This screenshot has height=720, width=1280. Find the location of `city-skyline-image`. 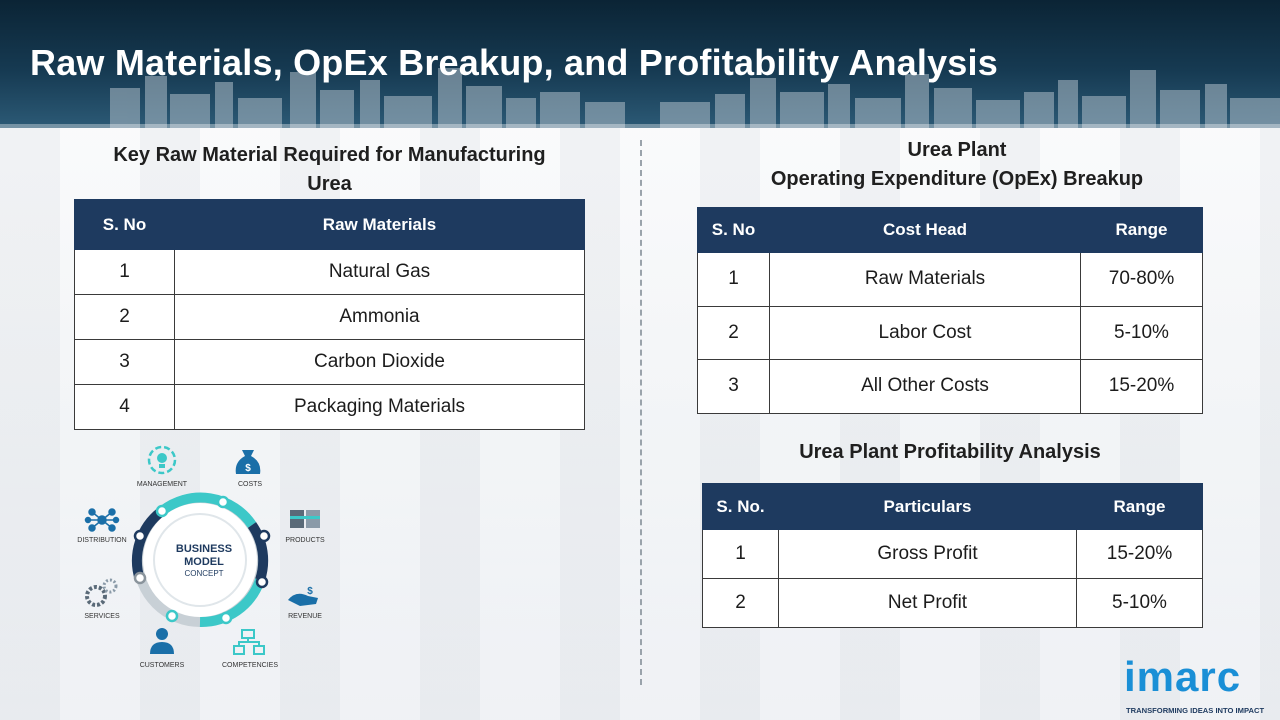

city-skyline-image is located at coordinates (640, 98).